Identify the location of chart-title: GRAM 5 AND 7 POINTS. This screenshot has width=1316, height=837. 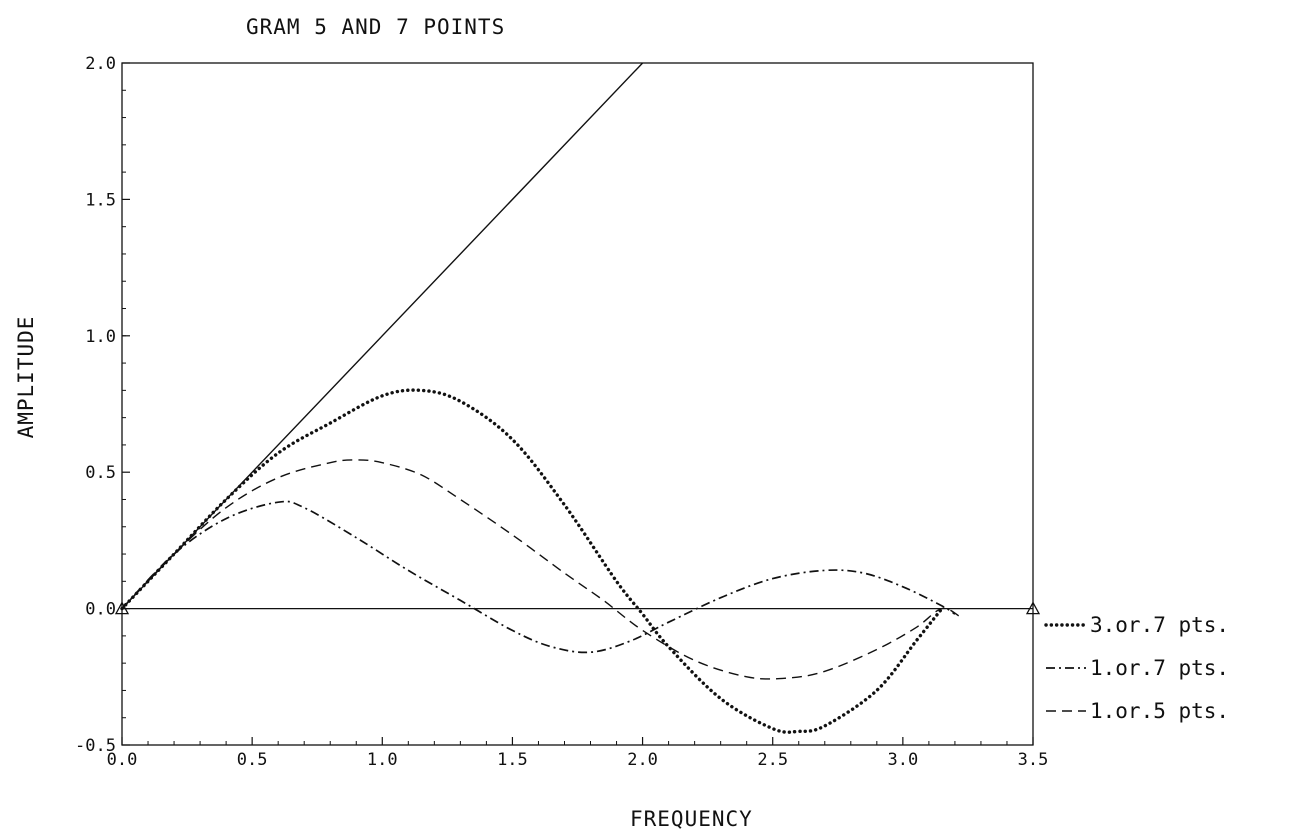
(375, 27).